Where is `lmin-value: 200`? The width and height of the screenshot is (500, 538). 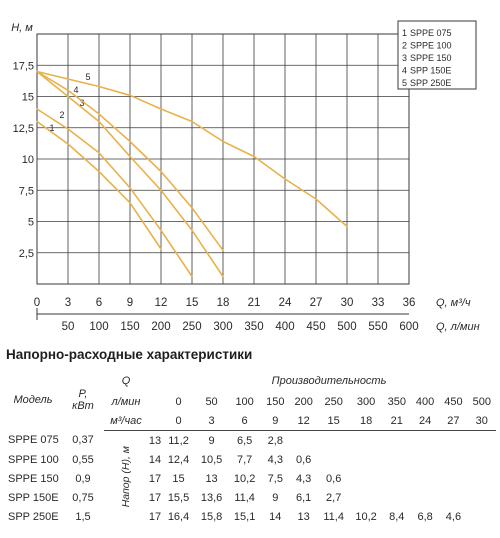
lmin-value: 200 is located at coordinates (303, 401).